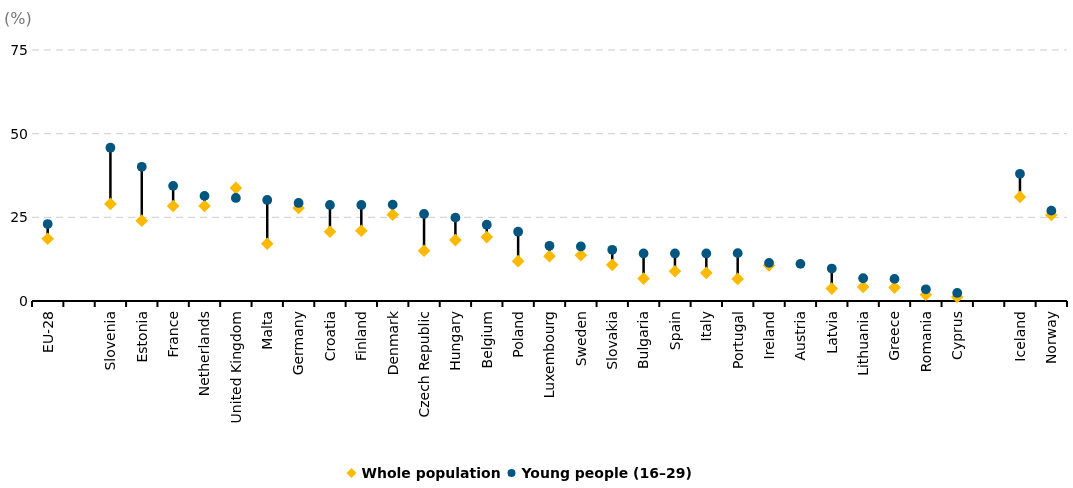  I want to click on y-axis-title: (%), so click(18, 18).